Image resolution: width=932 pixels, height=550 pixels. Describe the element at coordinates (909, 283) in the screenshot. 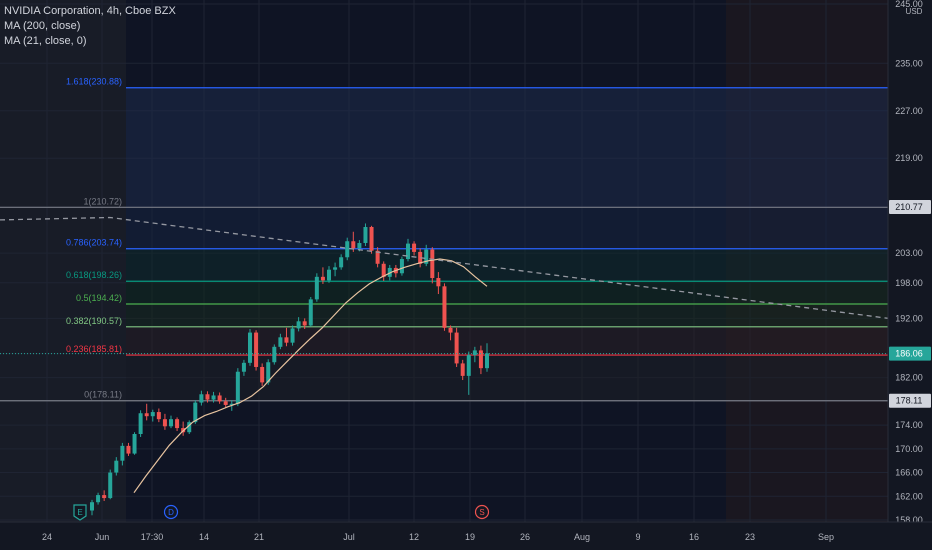

I see `price-tick-6: 198.00` at that location.